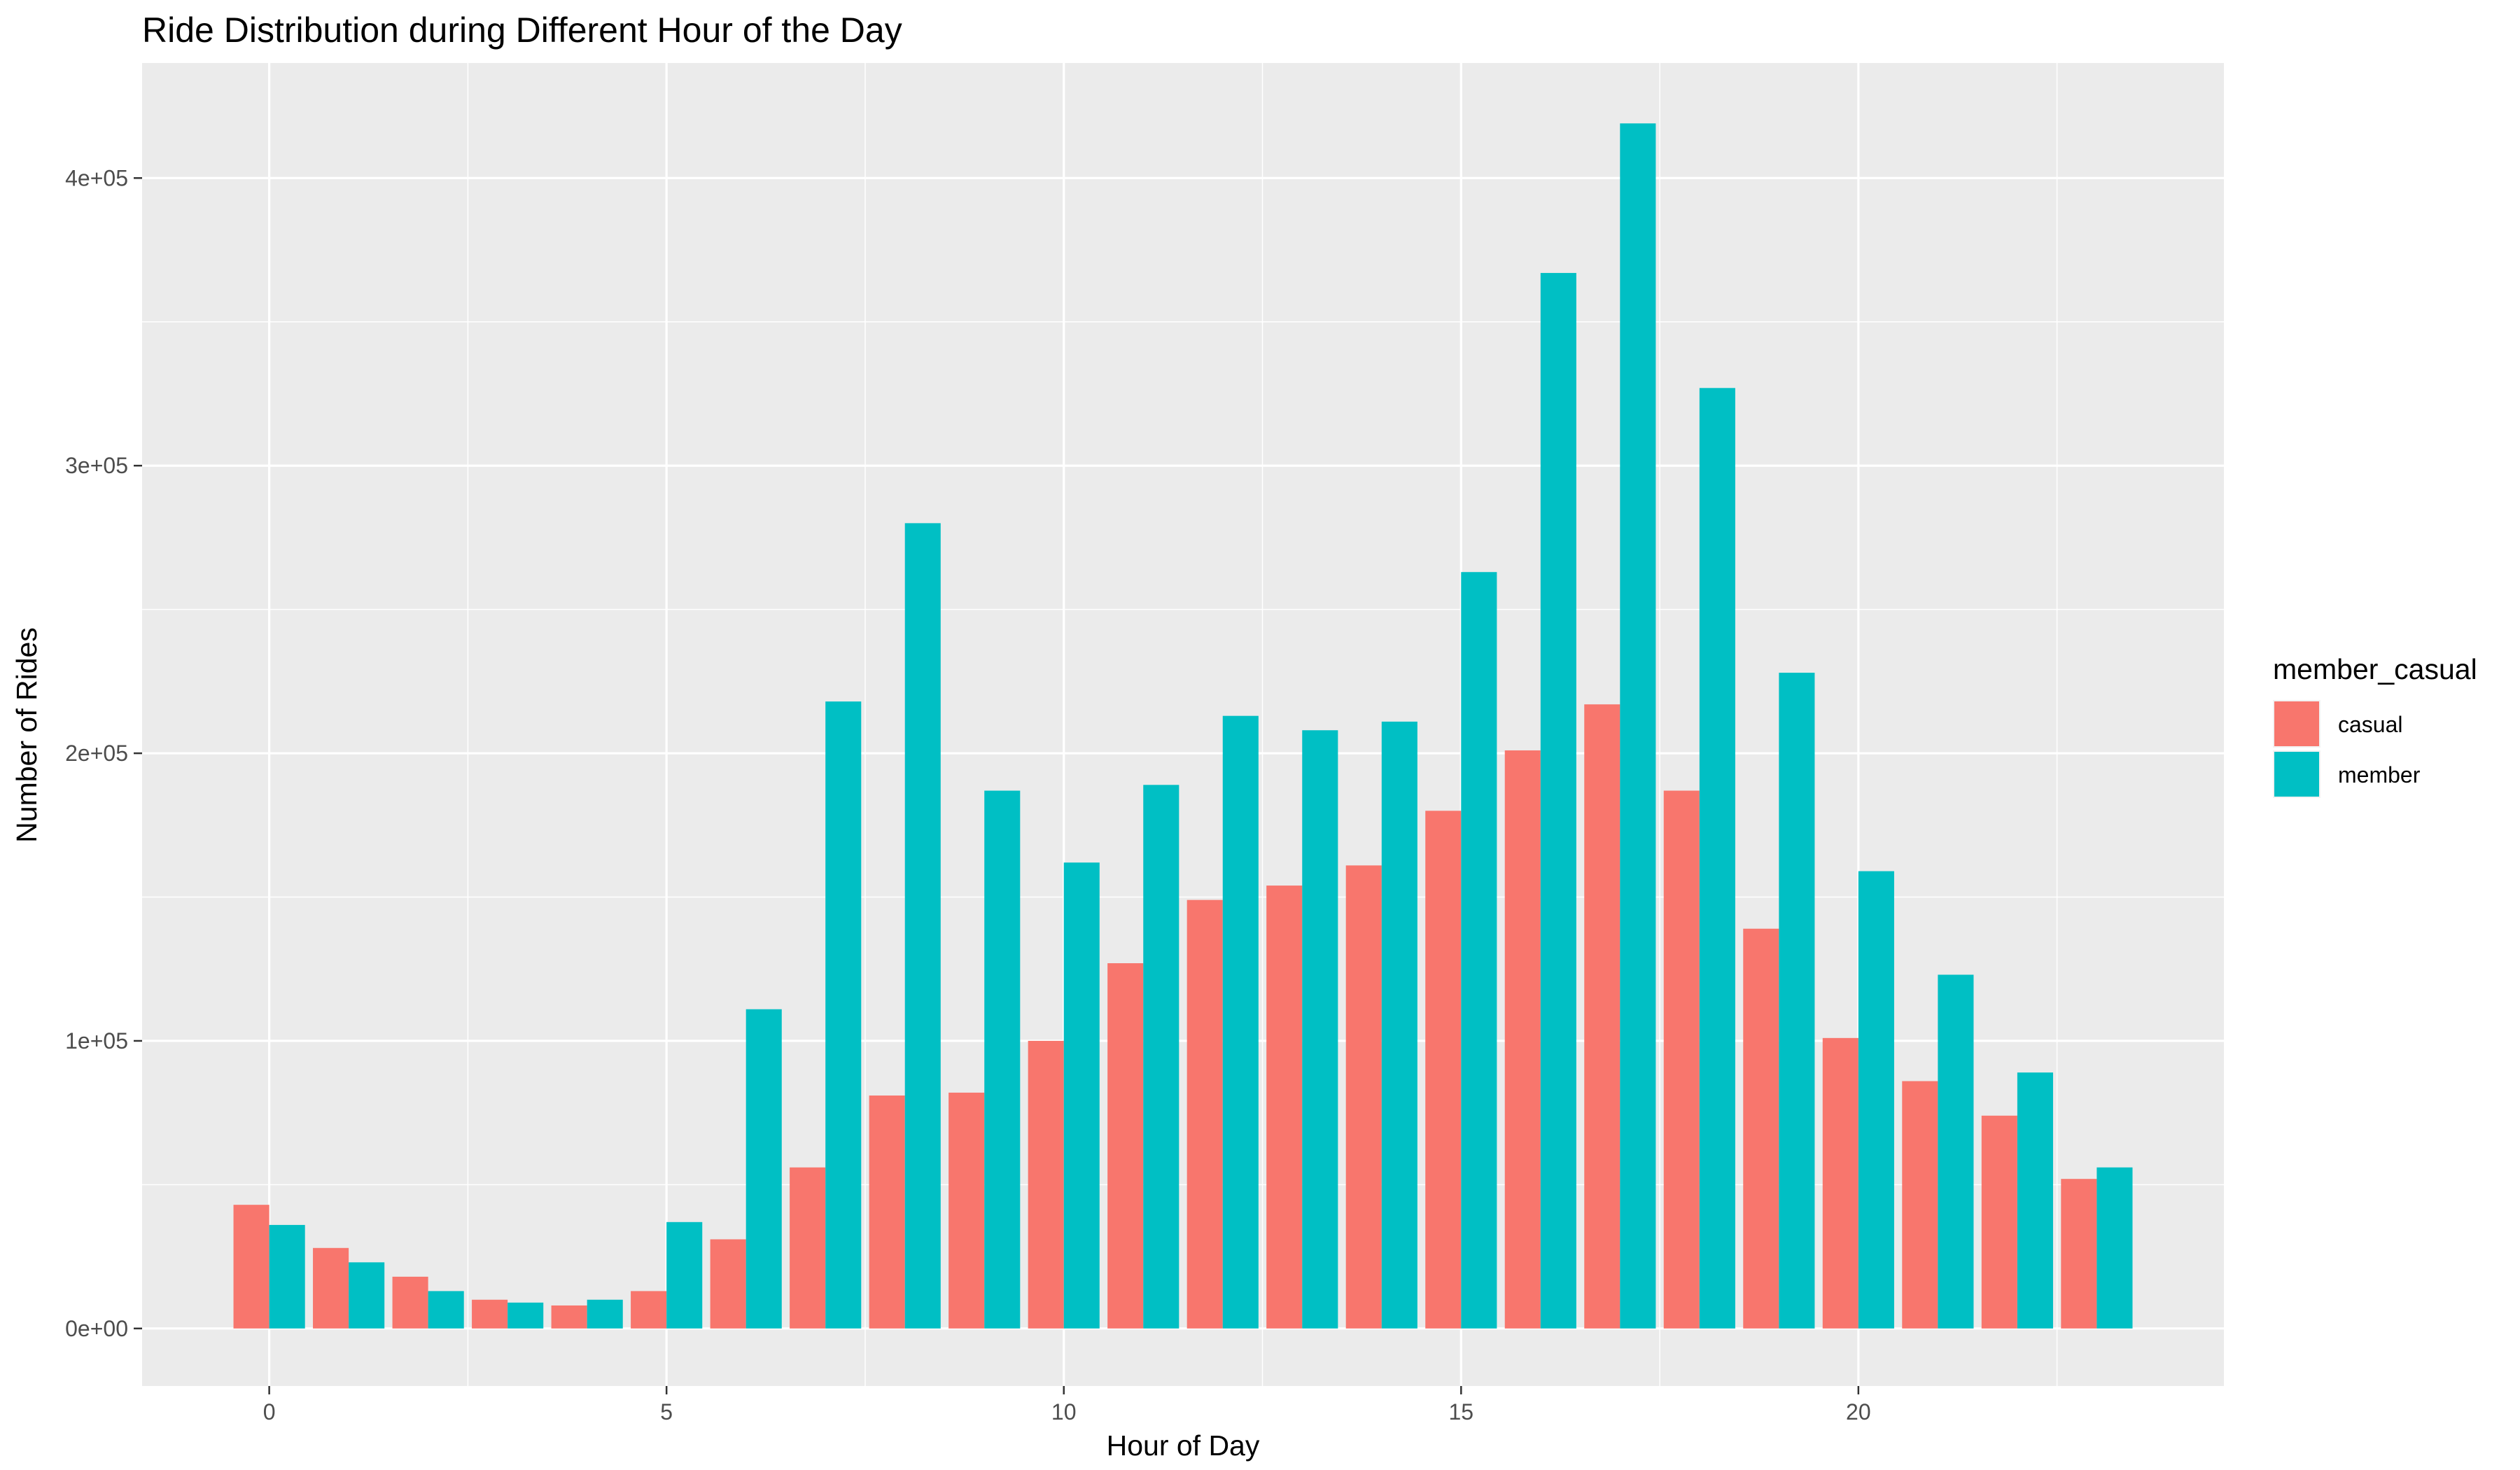  Describe the element at coordinates (96, 1041) in the screenshot. I see `y-tick-label: 1e+05` at that location.